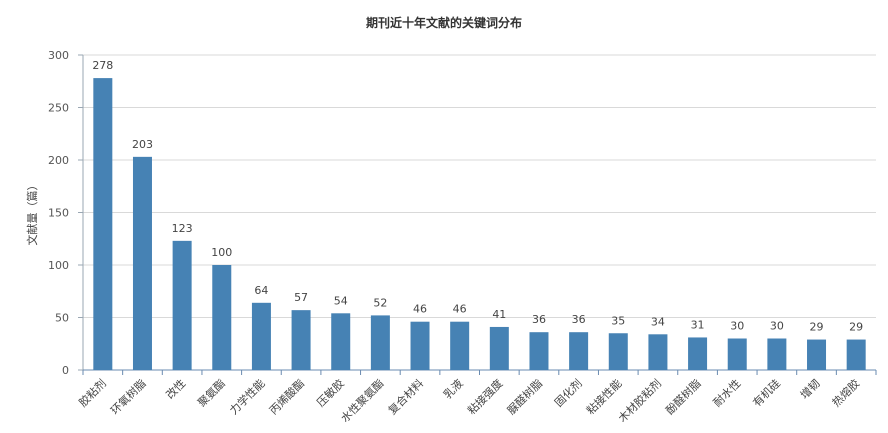 The image size is (888, 433). I want to click on x-tick-label: 增韧, so click(809, 388).